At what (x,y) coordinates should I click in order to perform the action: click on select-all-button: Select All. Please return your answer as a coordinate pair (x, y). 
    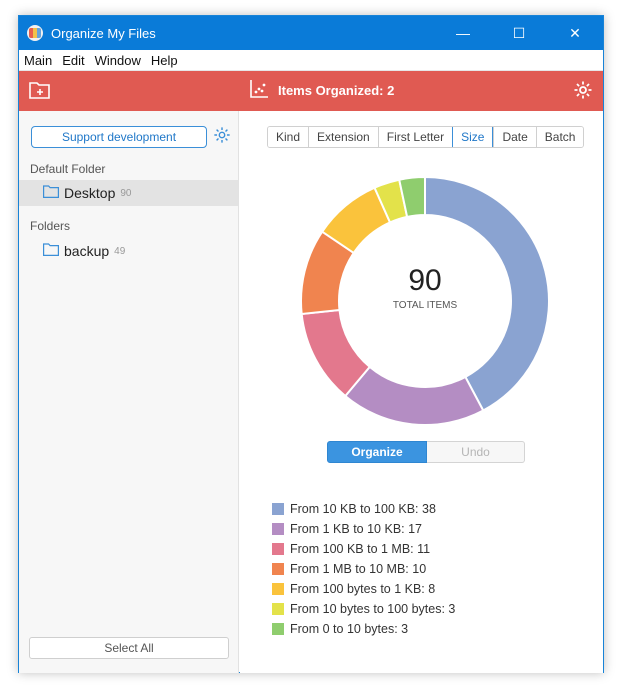
    Looking at the image, I should click on (129, 648).